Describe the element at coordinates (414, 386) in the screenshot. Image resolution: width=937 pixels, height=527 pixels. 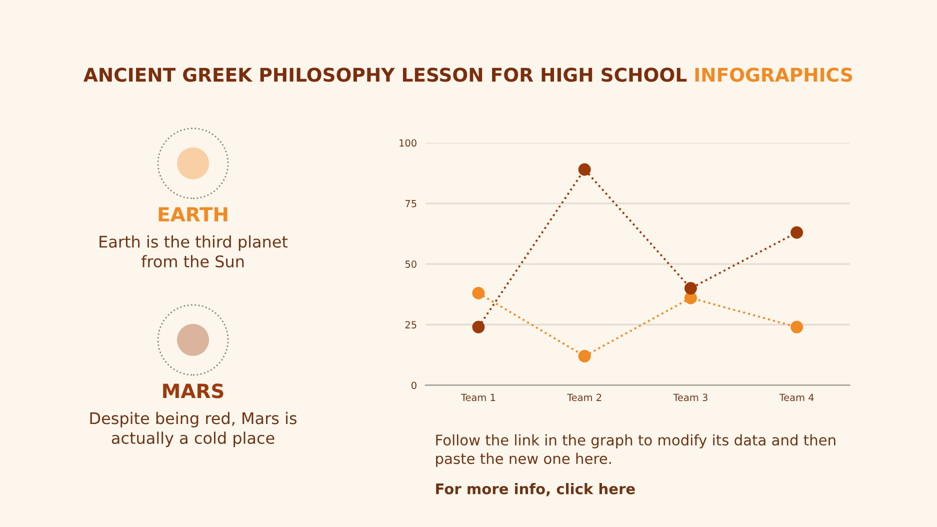
I see `y-tick-label: 0` at that location.